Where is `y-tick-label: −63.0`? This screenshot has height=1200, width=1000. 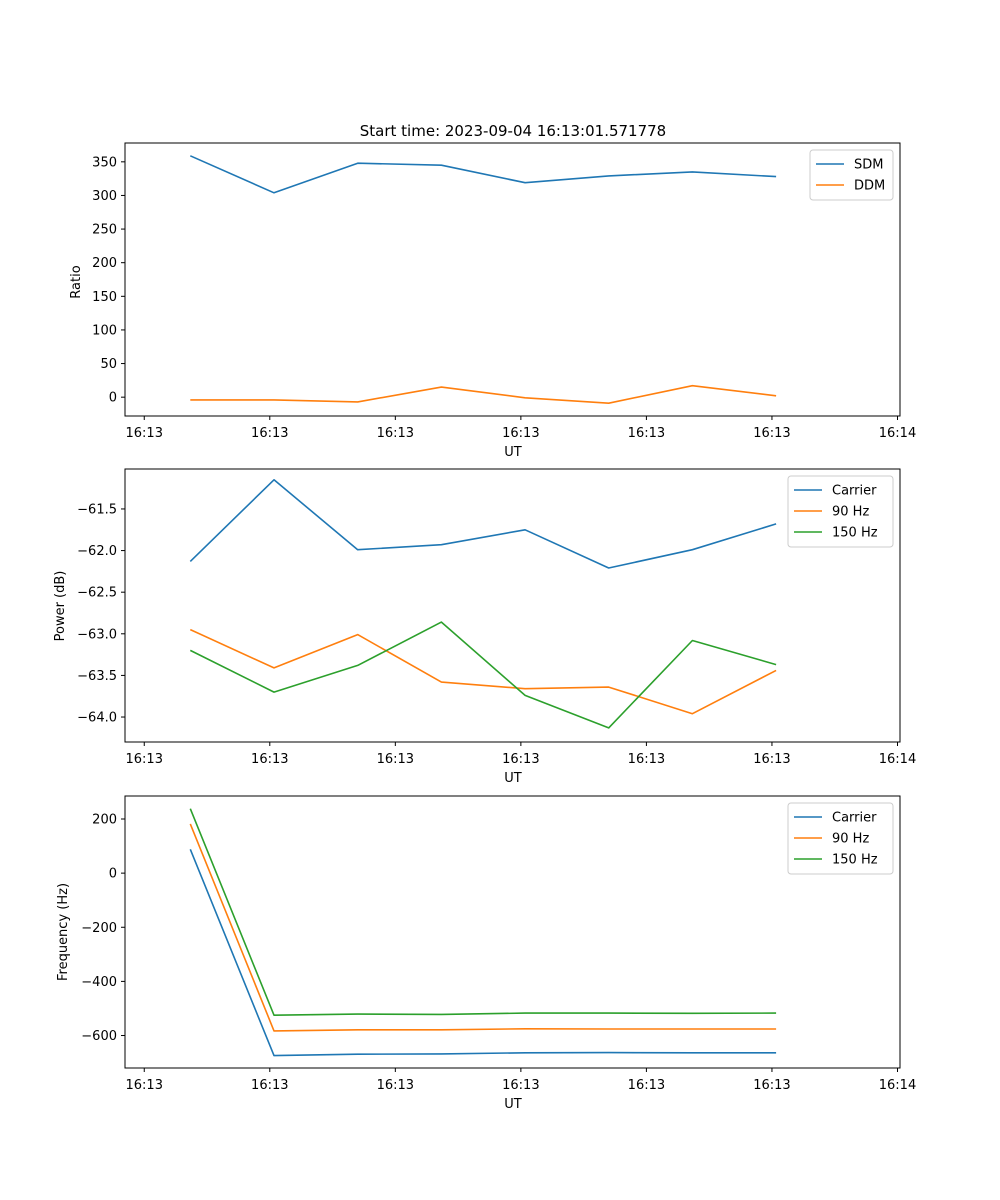 y-tick-label: −63.0 is located at coordinates (97, 634).